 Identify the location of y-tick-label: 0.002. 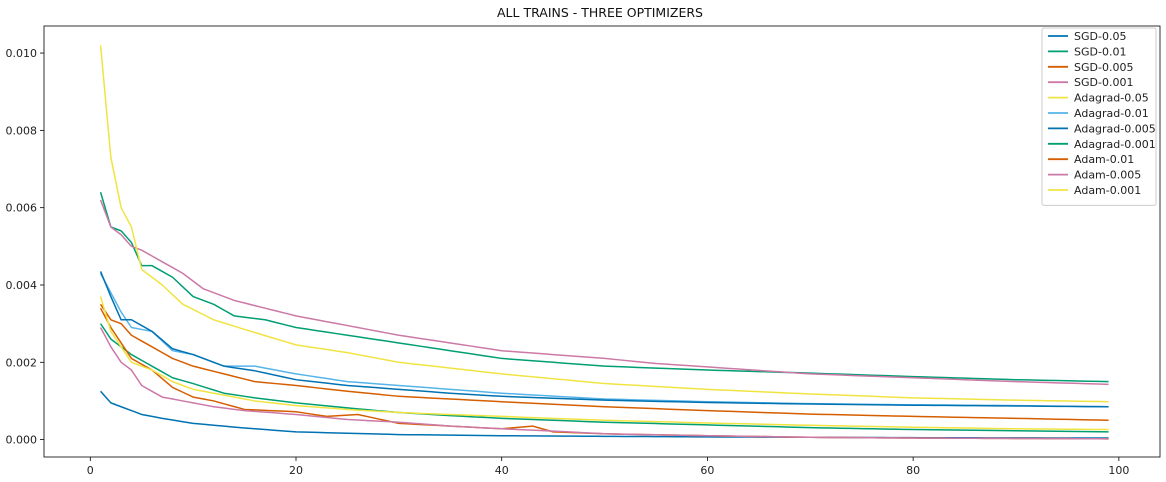
(22, 362).